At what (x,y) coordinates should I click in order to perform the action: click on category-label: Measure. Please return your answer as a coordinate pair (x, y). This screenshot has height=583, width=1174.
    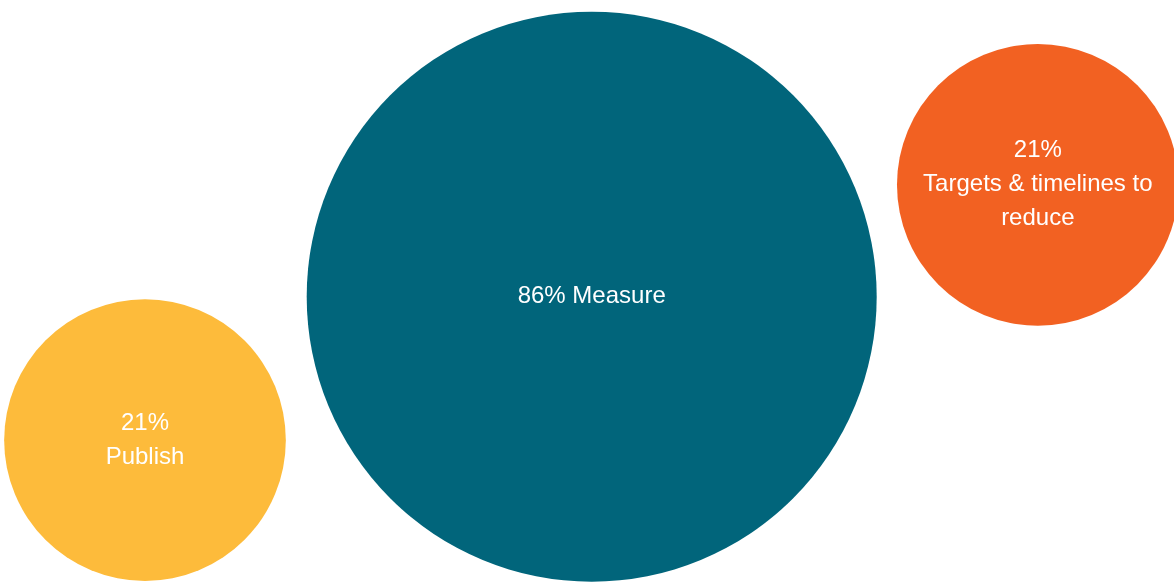
    Looking at the image, I should click on (619, 295).